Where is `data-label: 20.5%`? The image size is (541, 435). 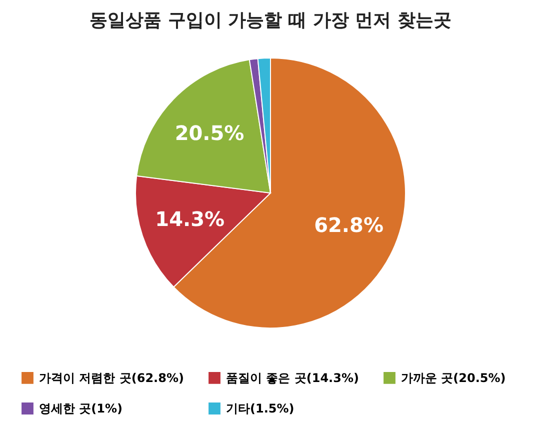
data-label: 20.5% is located at coordinates (209, 132).